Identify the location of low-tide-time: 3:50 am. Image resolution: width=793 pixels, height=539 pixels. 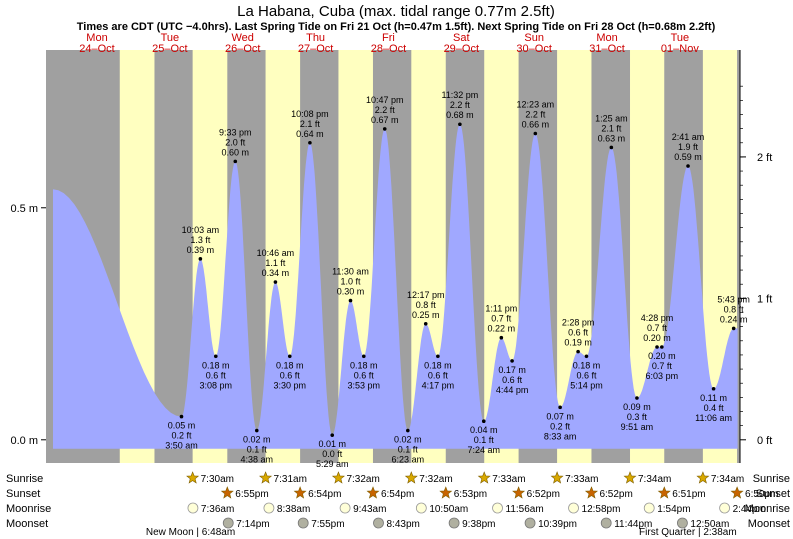
(181, 446).